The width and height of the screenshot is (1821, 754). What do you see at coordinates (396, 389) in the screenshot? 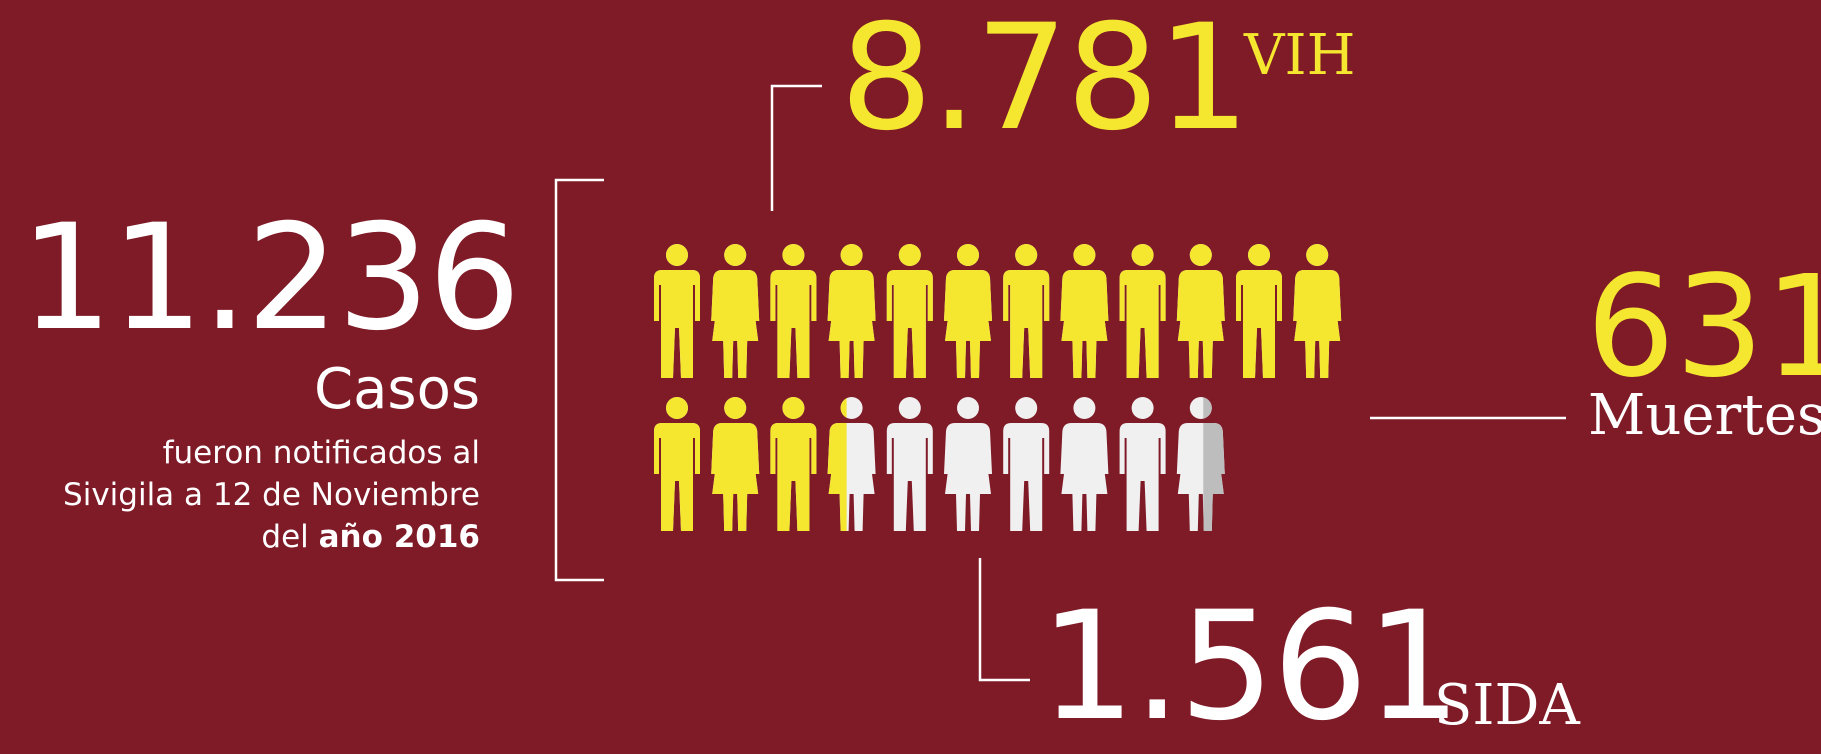
I see `total-cases-label: Casos` at bounding box center [396, 389].